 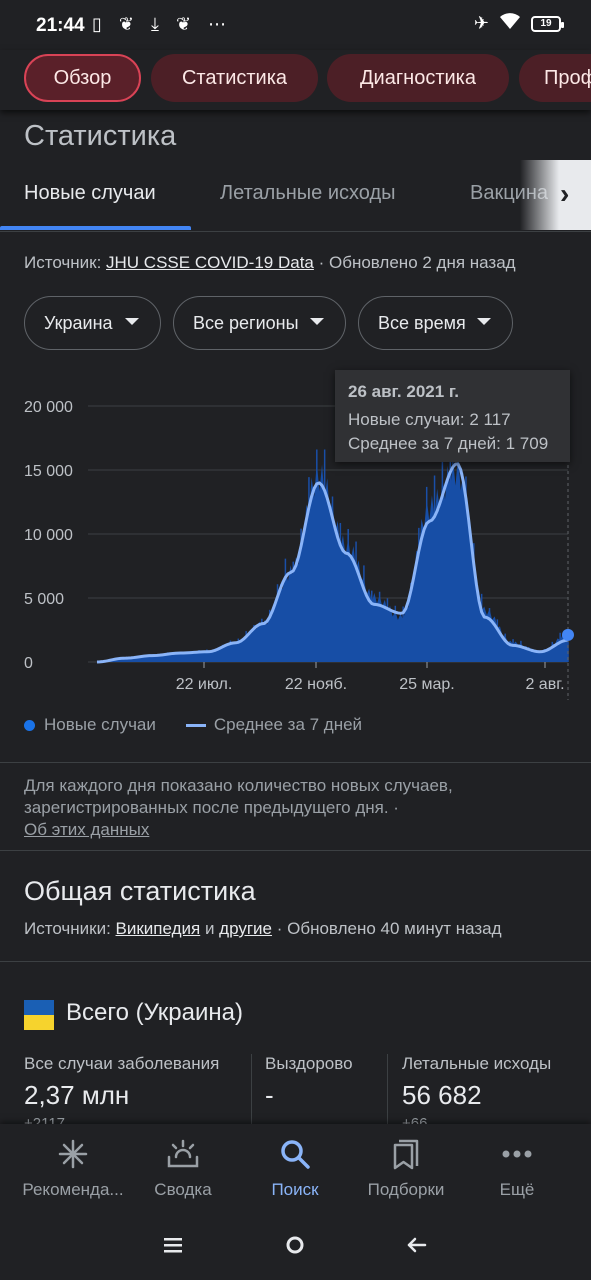 I want to click on region-dropdown: Все регионы, so click(x=259, y=323).